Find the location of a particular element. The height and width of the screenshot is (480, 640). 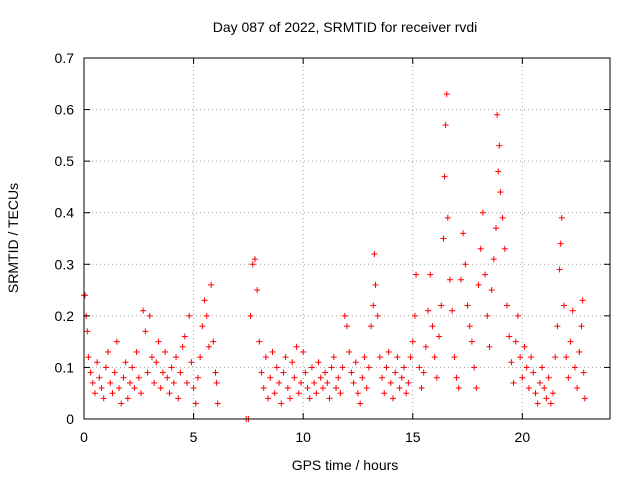

y-tick-label: 0.5 is located at coordinates (65, 161).